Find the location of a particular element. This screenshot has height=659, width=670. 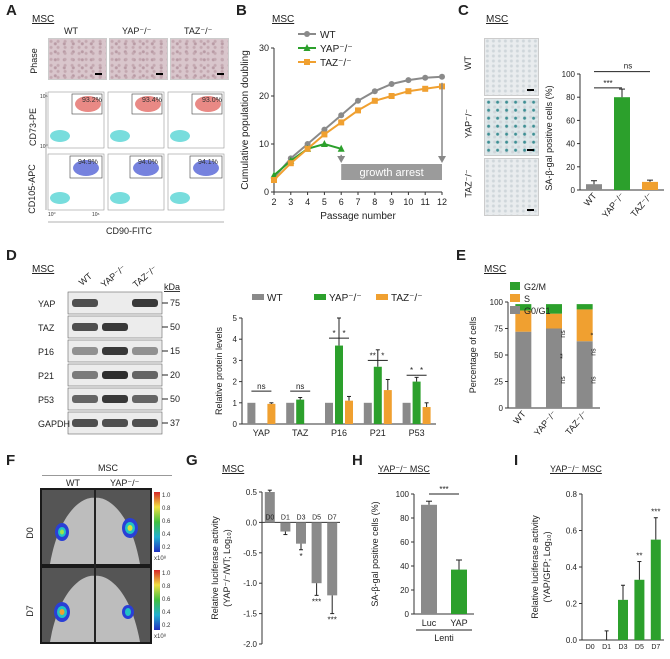

e-sig-label-3: * is located at coordinates (594, 333).